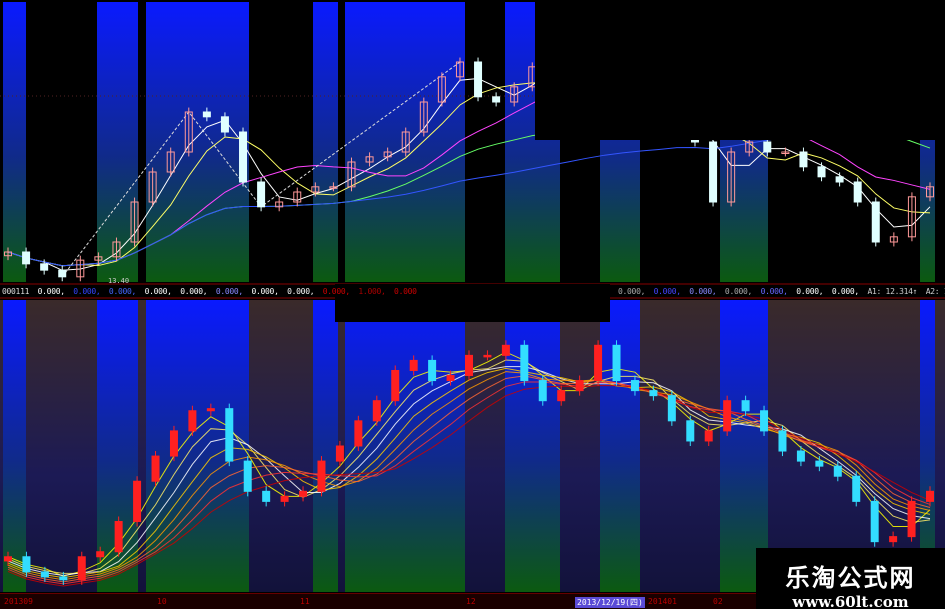  What do you see at coordinates (892, 291) in the screenshot?
I see `info-a1: A1: 12.314↑` at bounding box center [892, 291].